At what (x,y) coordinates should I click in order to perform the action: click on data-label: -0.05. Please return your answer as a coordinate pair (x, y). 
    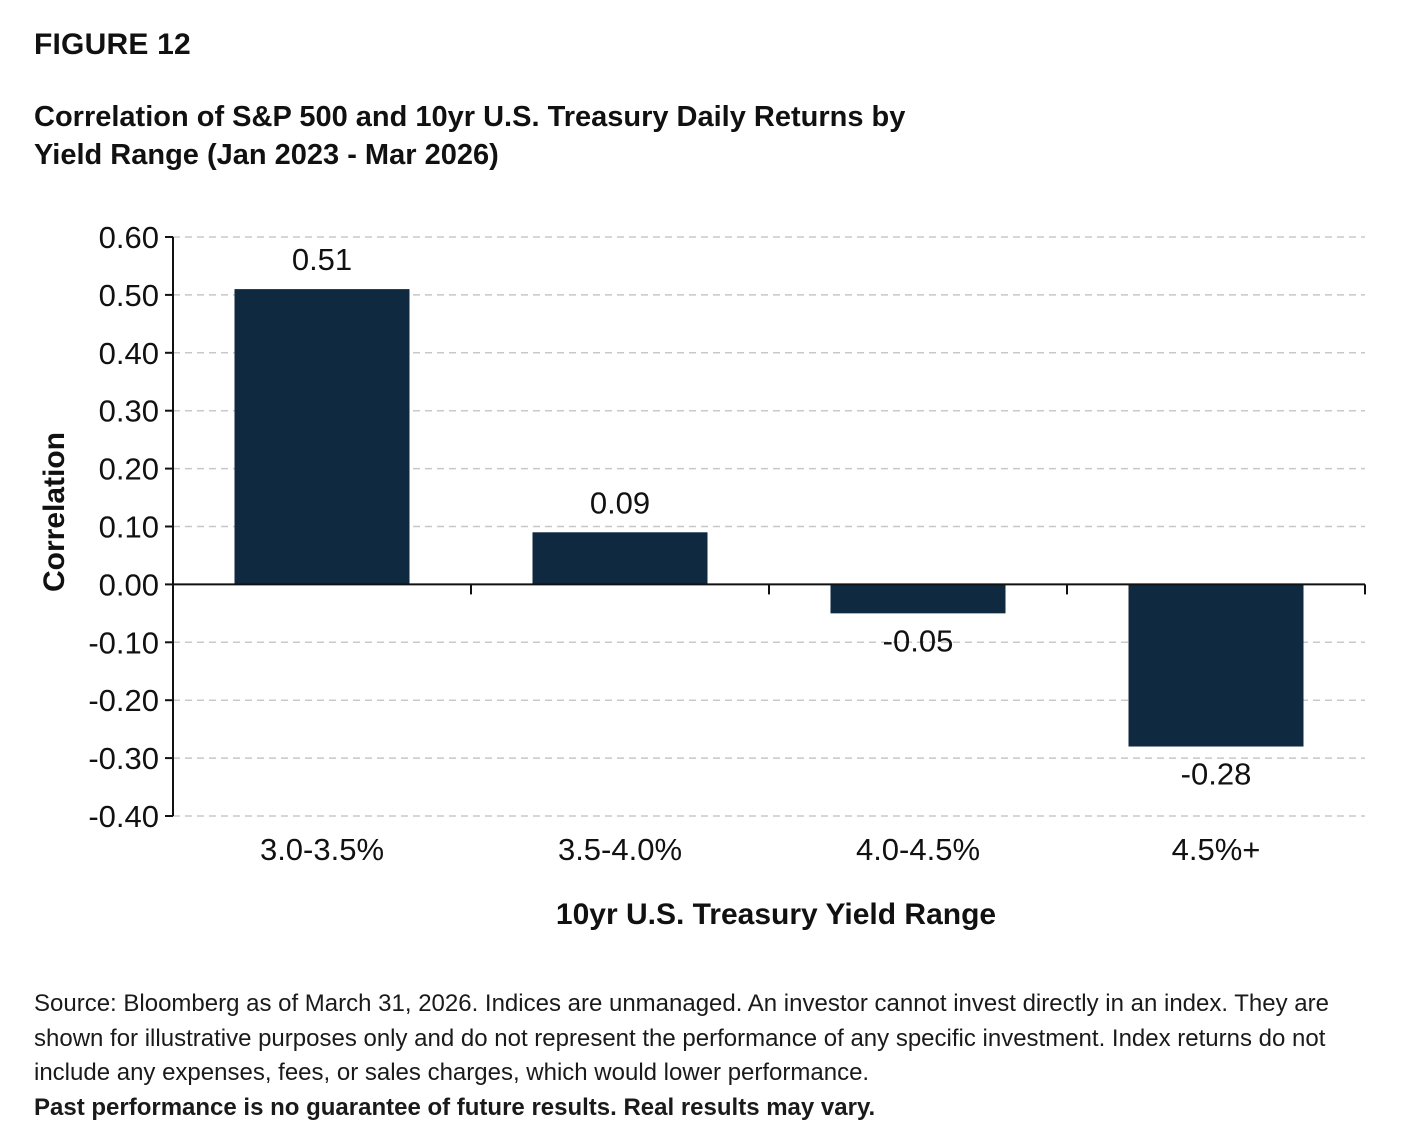
    Looking at the image, I should click on (918, 640).